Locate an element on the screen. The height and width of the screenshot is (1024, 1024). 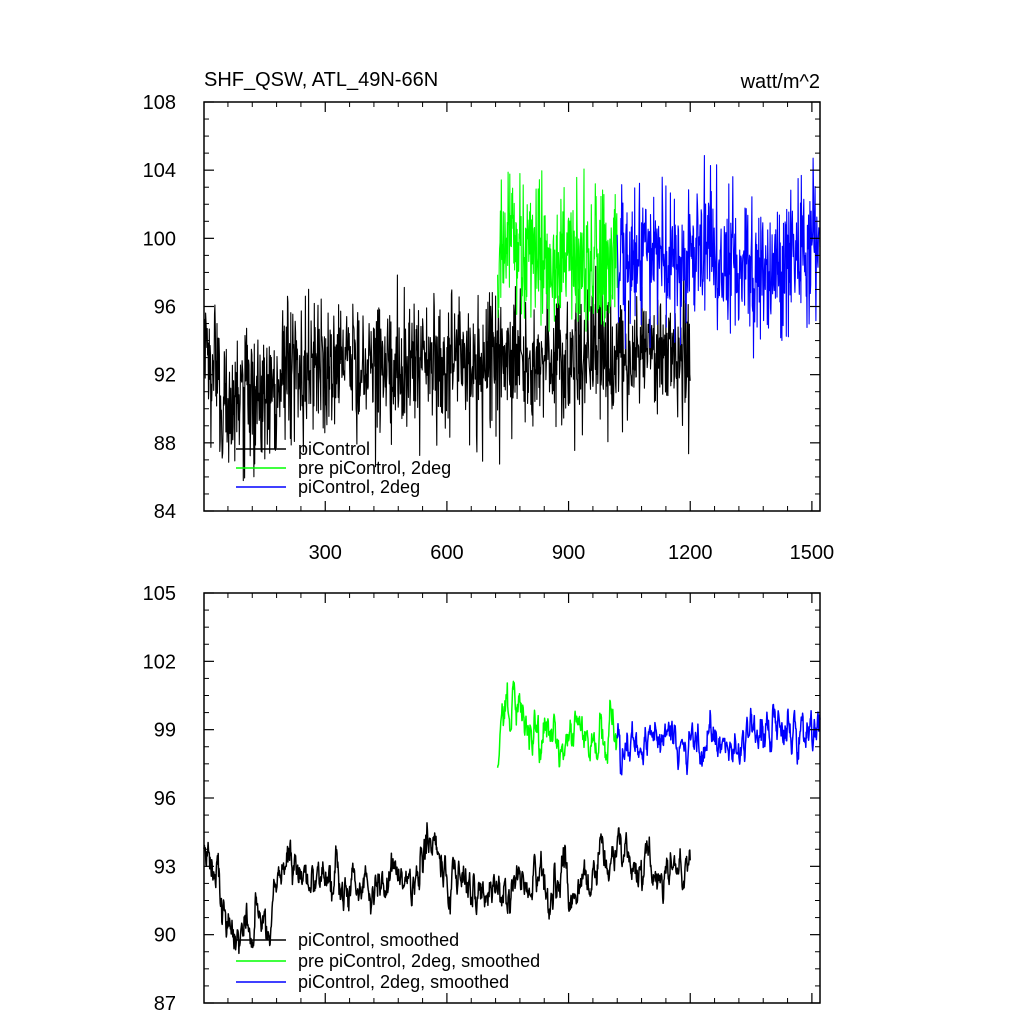
y-tick-label: 88 is located at coordinates (165, 444).